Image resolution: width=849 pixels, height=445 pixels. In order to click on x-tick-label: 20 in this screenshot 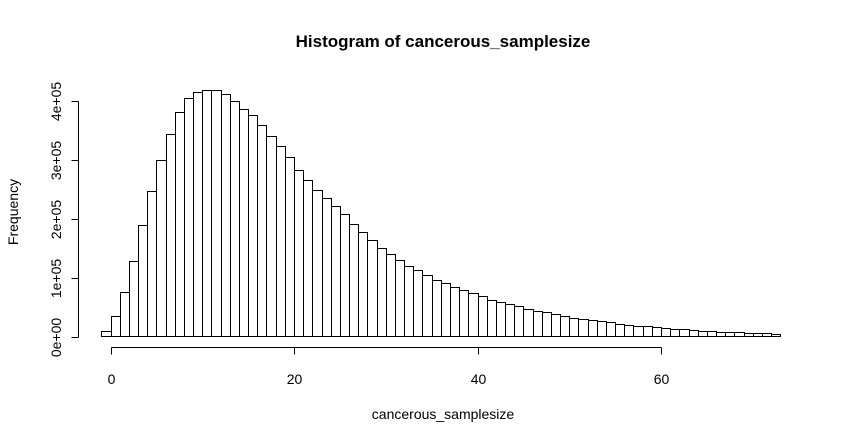, I will do `click(295, 379)`.